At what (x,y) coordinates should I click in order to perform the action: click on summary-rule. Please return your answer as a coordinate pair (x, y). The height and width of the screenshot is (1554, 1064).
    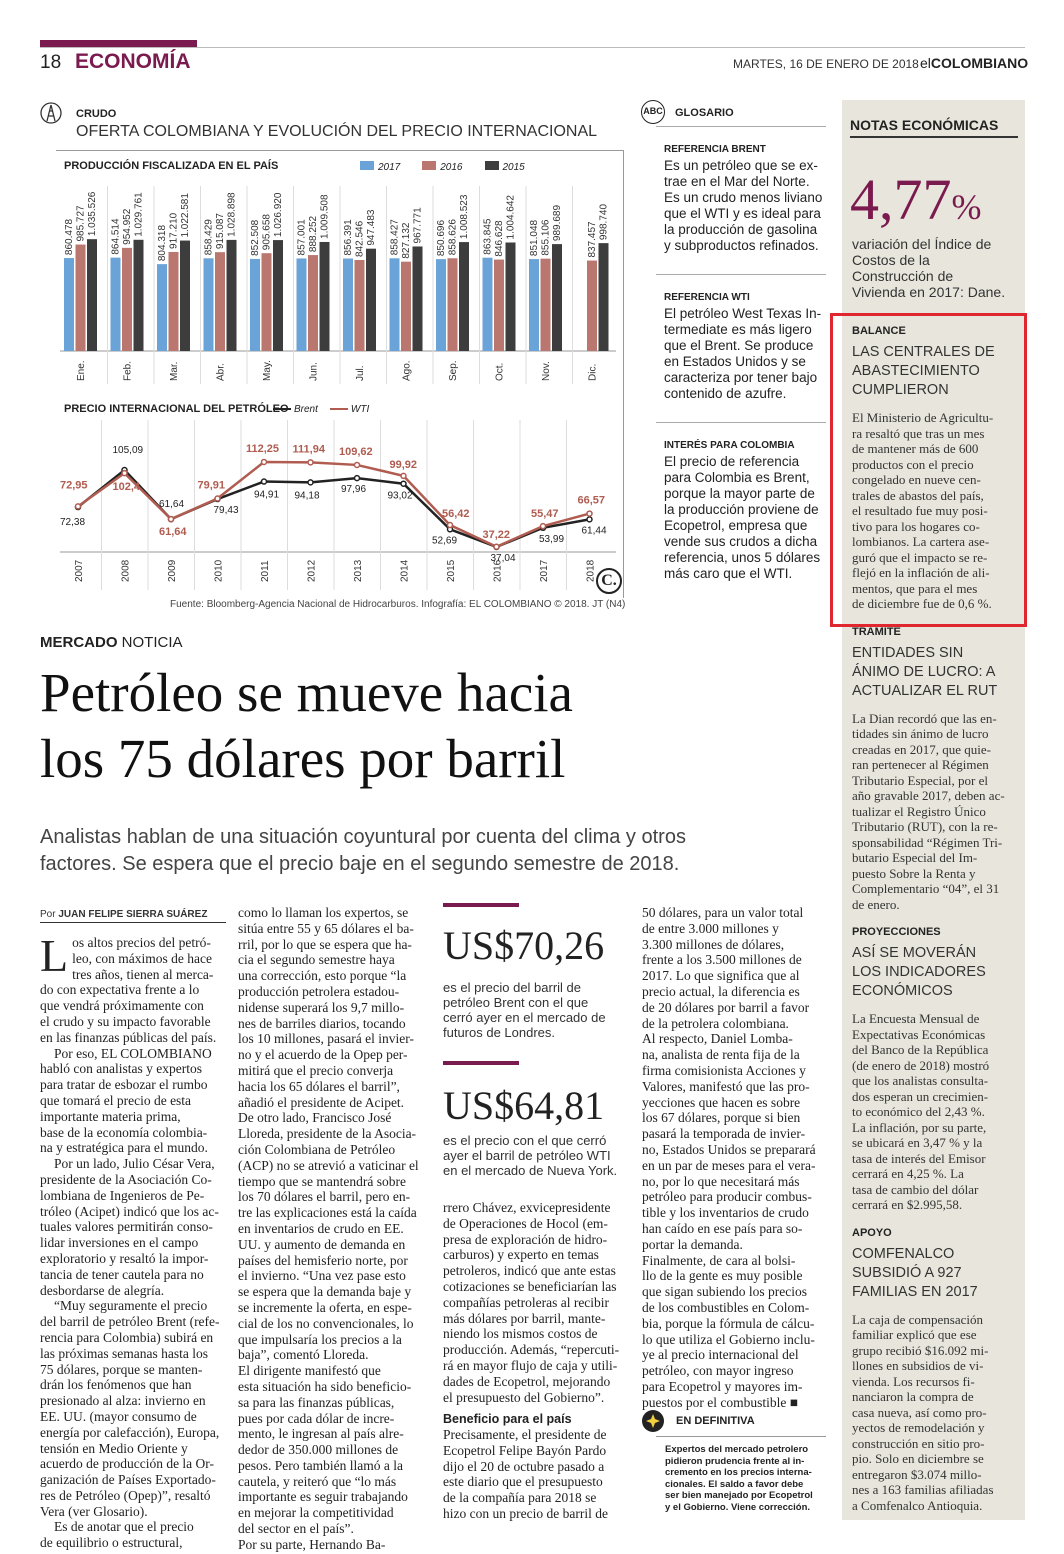
    Looking at the image, I should click on (741, 1436).